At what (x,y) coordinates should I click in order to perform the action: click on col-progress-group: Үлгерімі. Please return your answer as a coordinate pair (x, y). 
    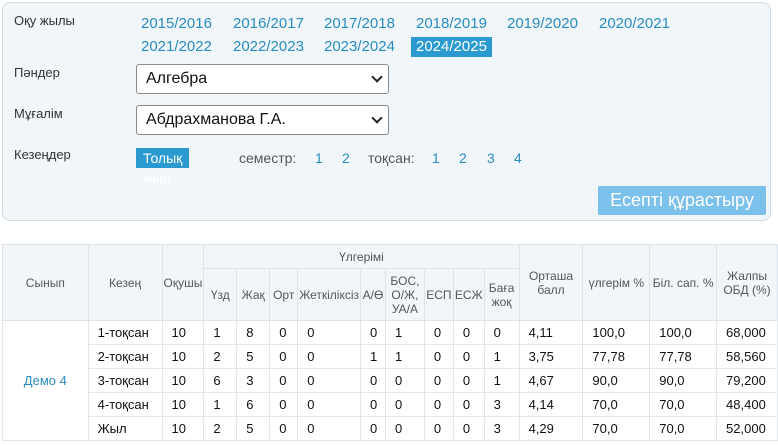
    Looking at the image, I should click on (361, 256).